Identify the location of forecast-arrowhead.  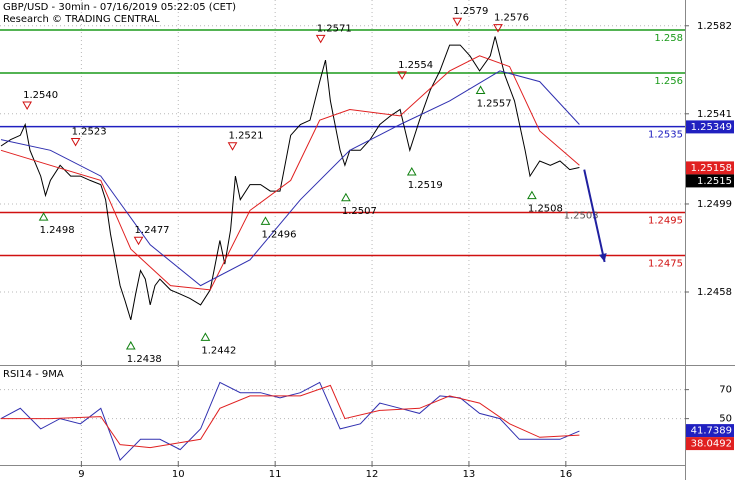
(603, 257).